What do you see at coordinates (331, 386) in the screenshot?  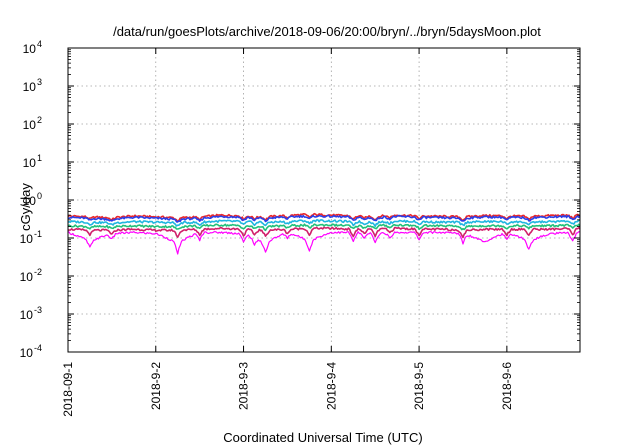 I see `x-tick-label: 2018-9-4` at bounding box center [331, 386].